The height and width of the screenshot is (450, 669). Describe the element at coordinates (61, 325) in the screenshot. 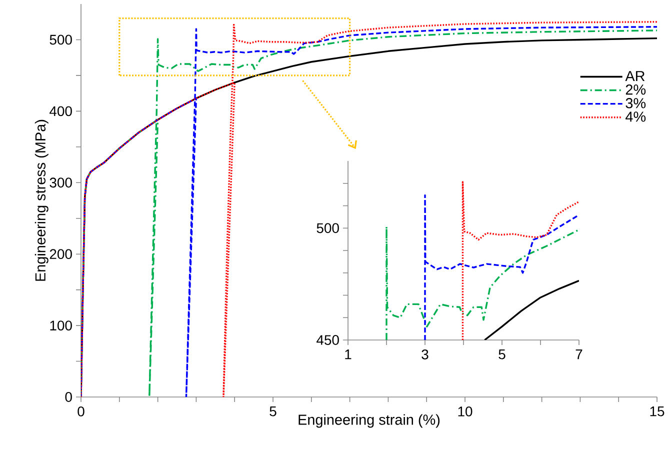

I see `y-tick-label: 100` at that location.